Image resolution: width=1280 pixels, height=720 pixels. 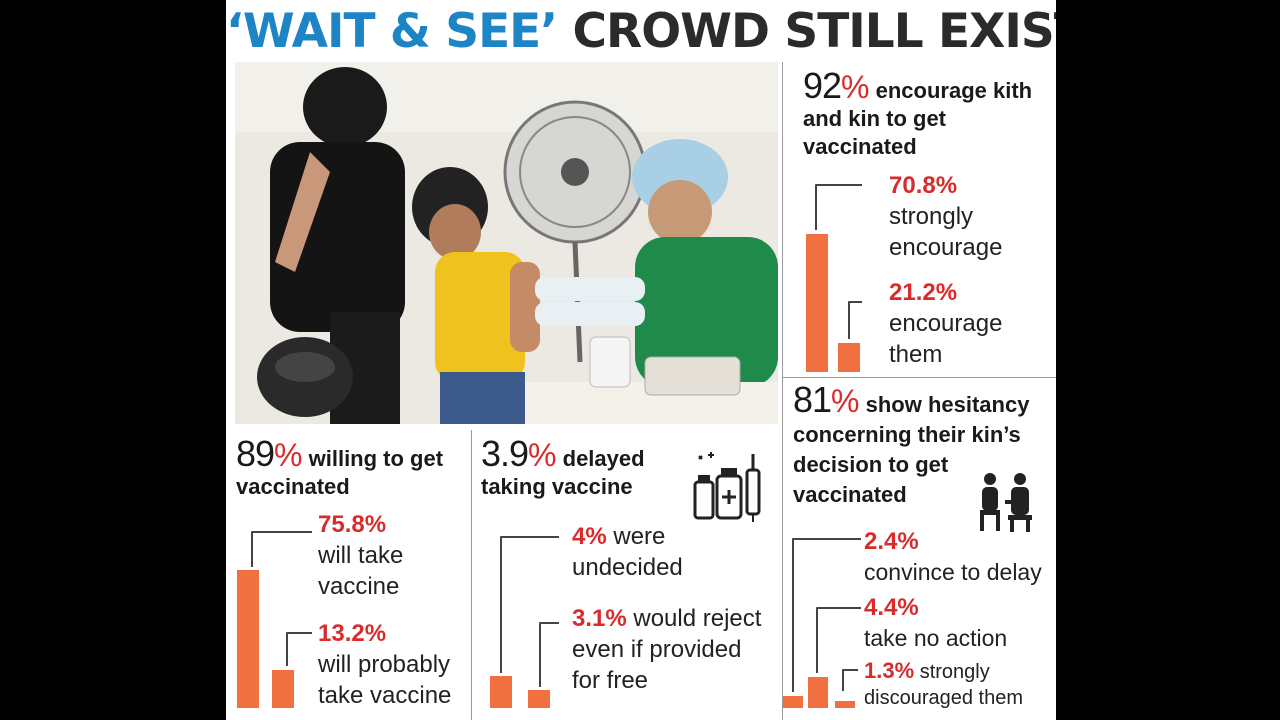 I want to click on willing-item-2-label: will probably take vaccine, so click(x=385, y=680).